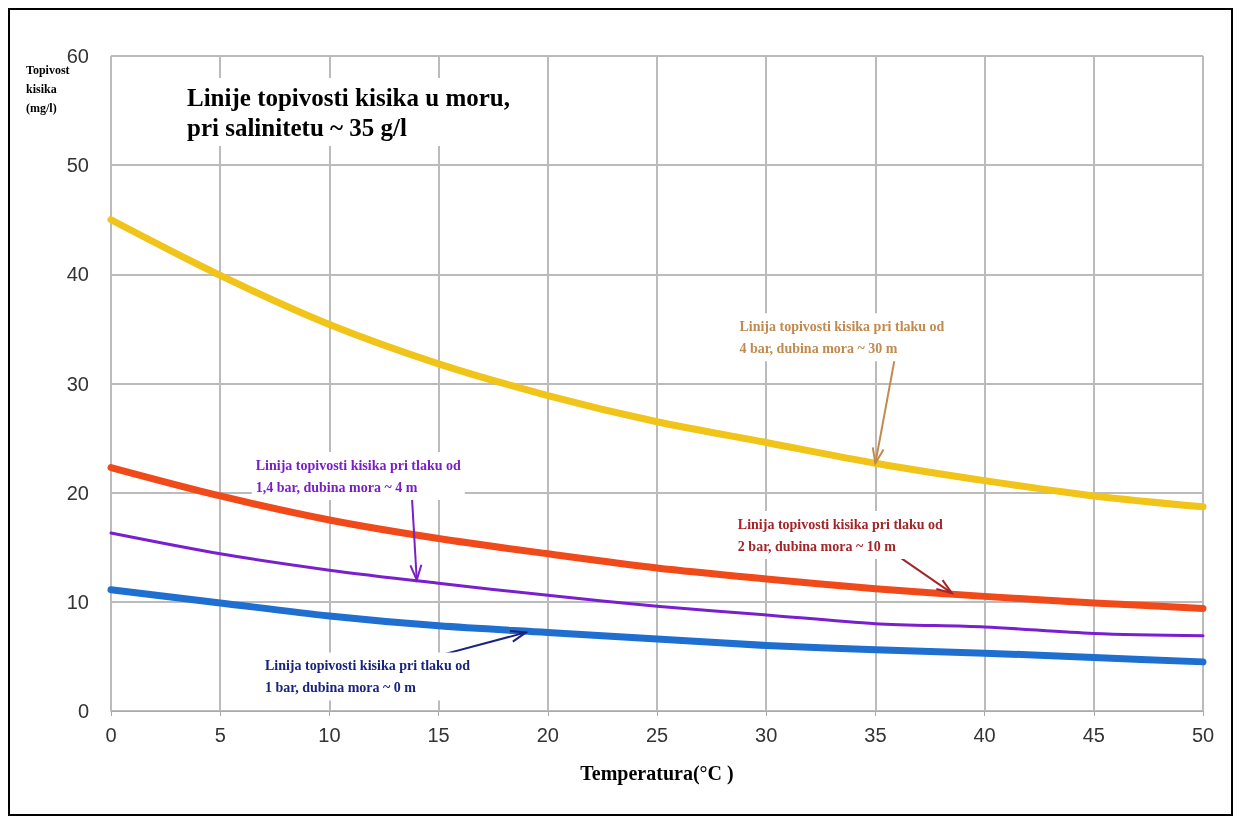 This screenshot has height=824, width=1241. I want to click on annotation: Linija topivosti kisika pri tlaku od 2 bar, dubina mora ~ 10 m, so click(840, 535).